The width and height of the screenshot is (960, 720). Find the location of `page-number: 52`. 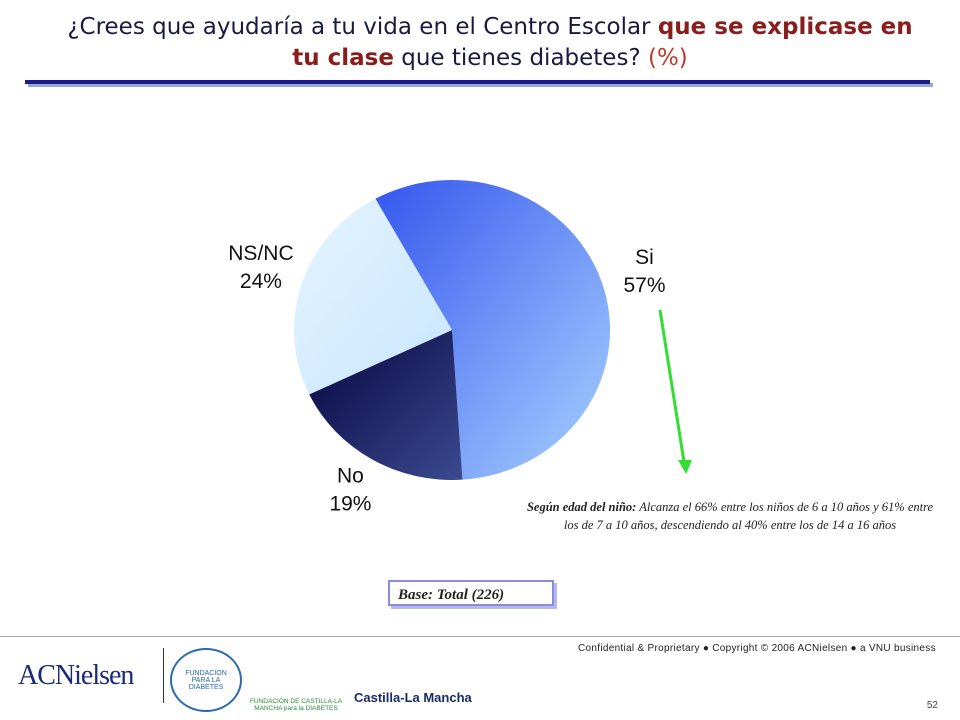

page-number: 52 is located at coordinates (932, 705).